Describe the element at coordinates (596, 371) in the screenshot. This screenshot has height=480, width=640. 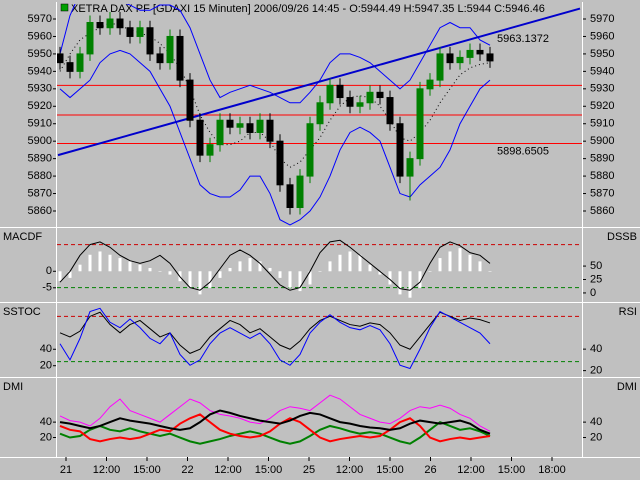
I see `y2-tick-label: 20` at that location.